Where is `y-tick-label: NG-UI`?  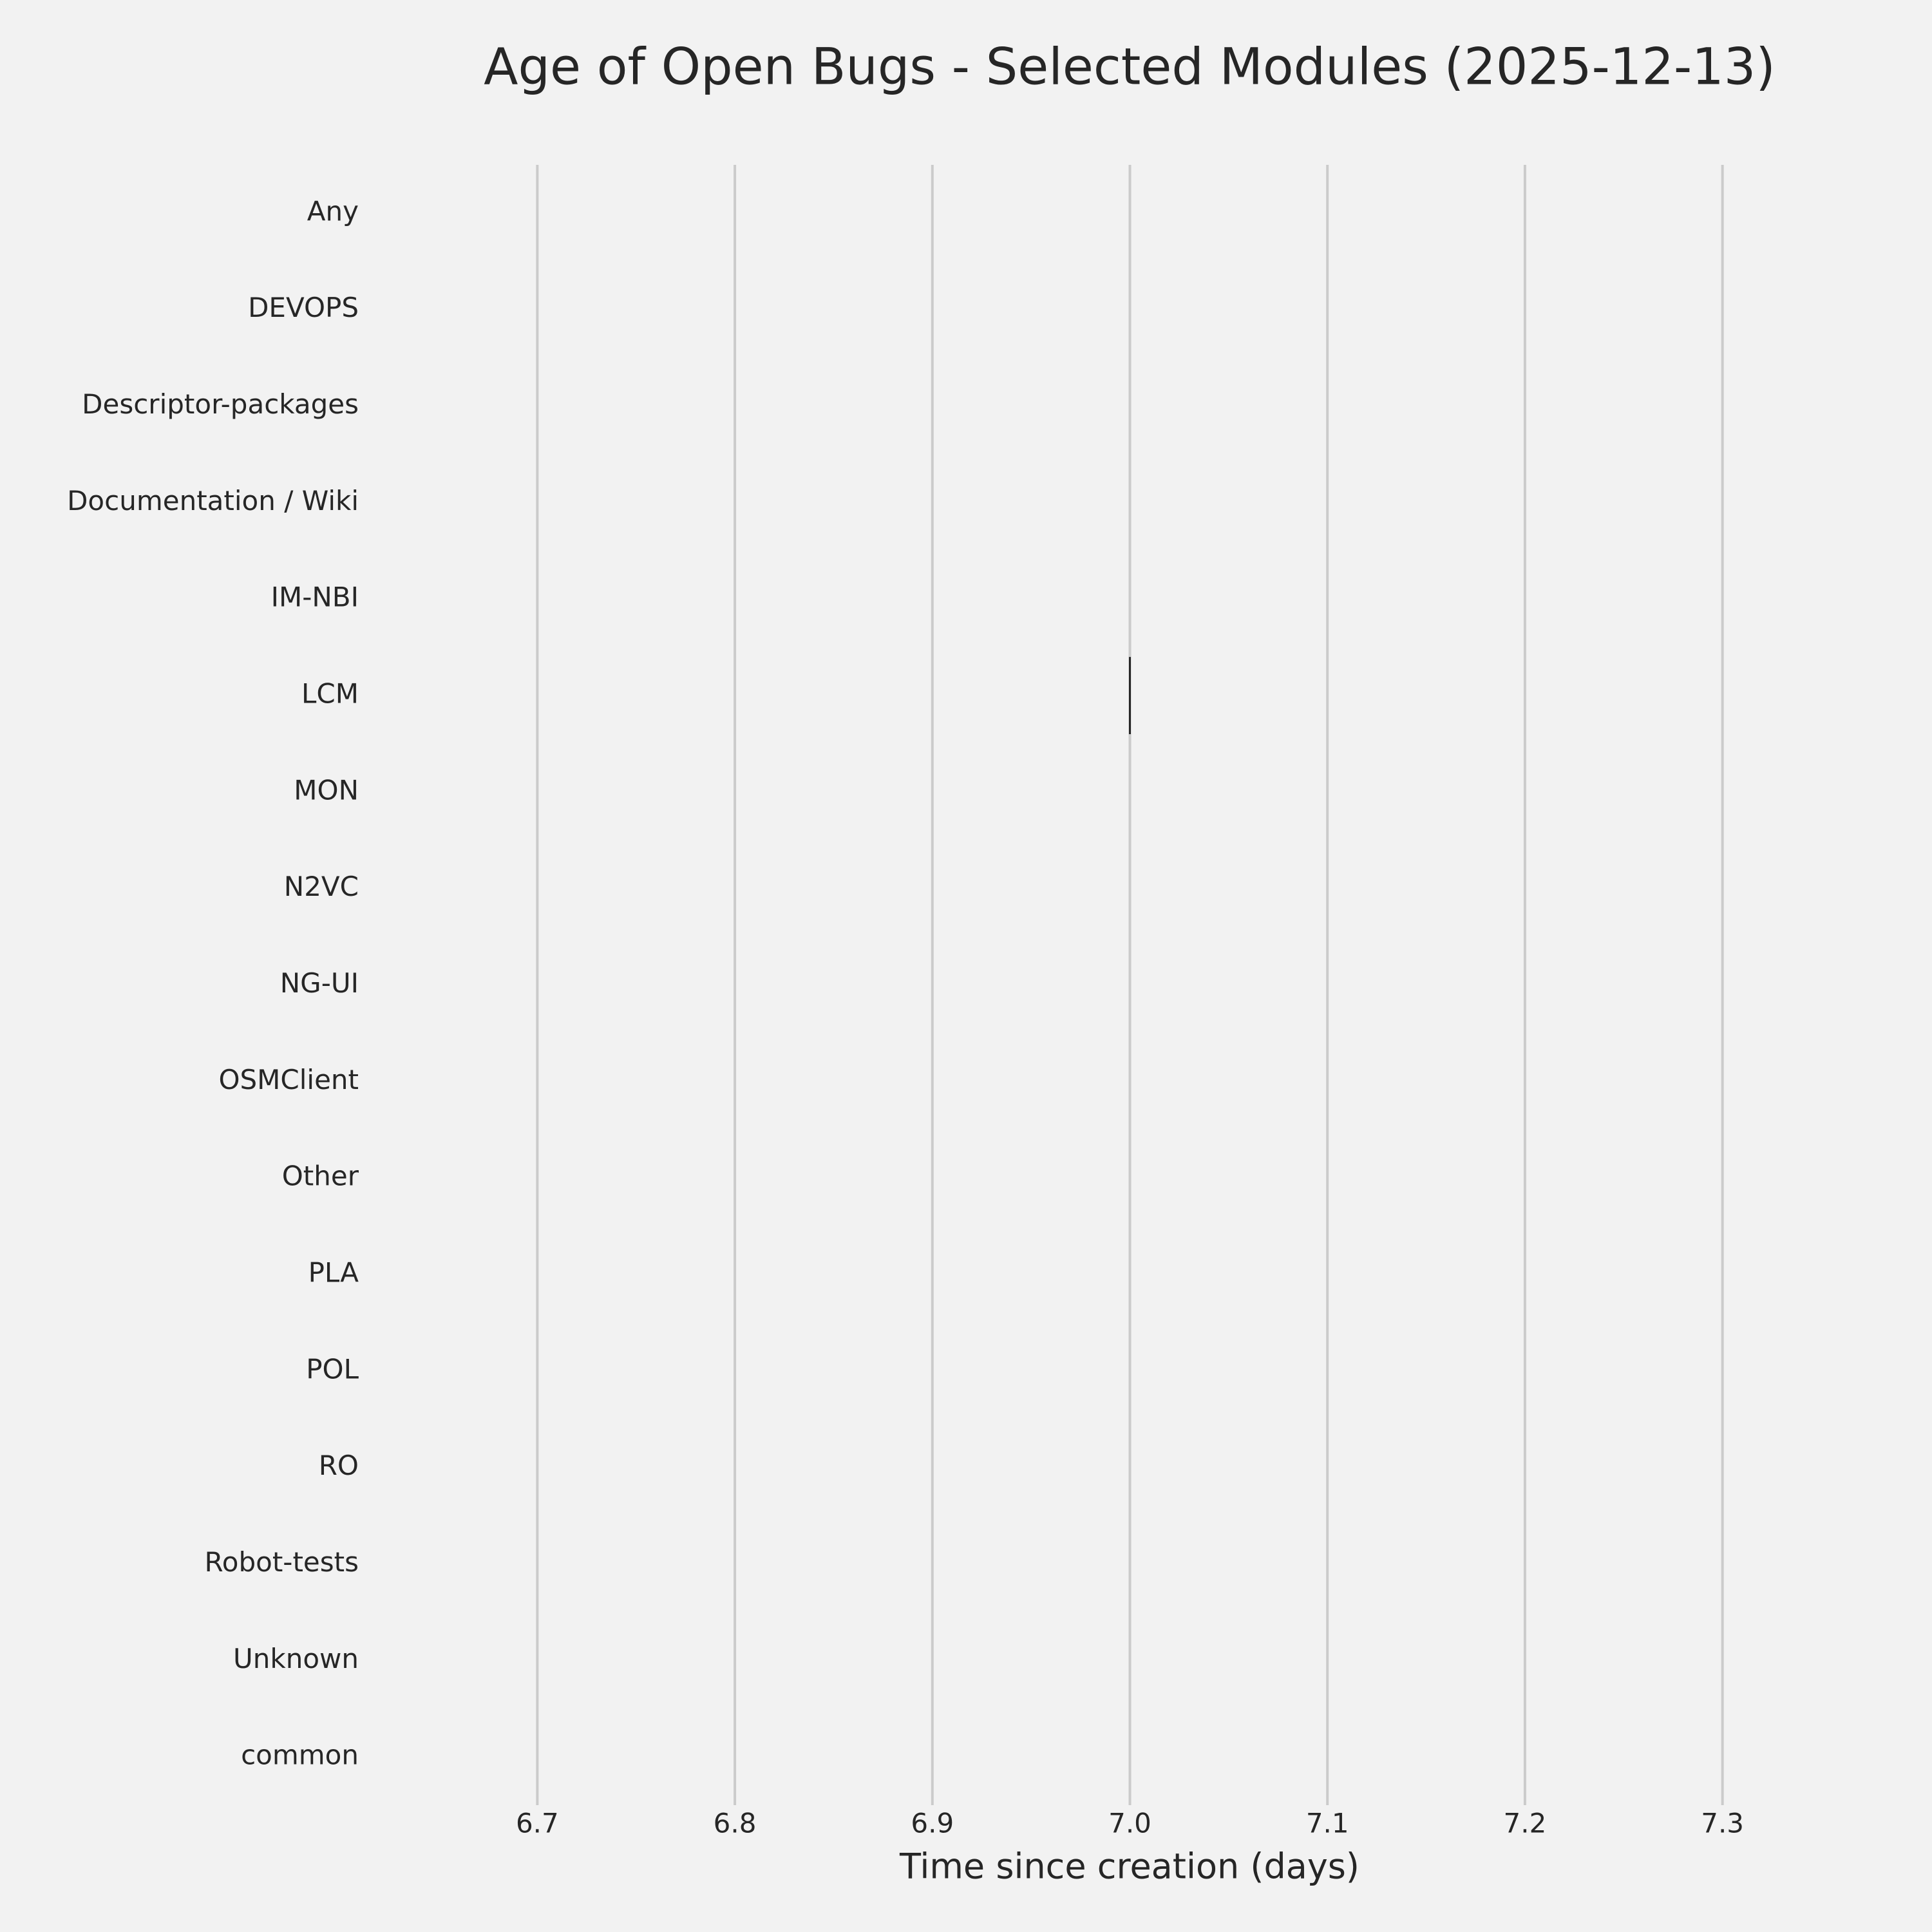 y-tick-label: NG-UI is located at coordinates (319, 983).